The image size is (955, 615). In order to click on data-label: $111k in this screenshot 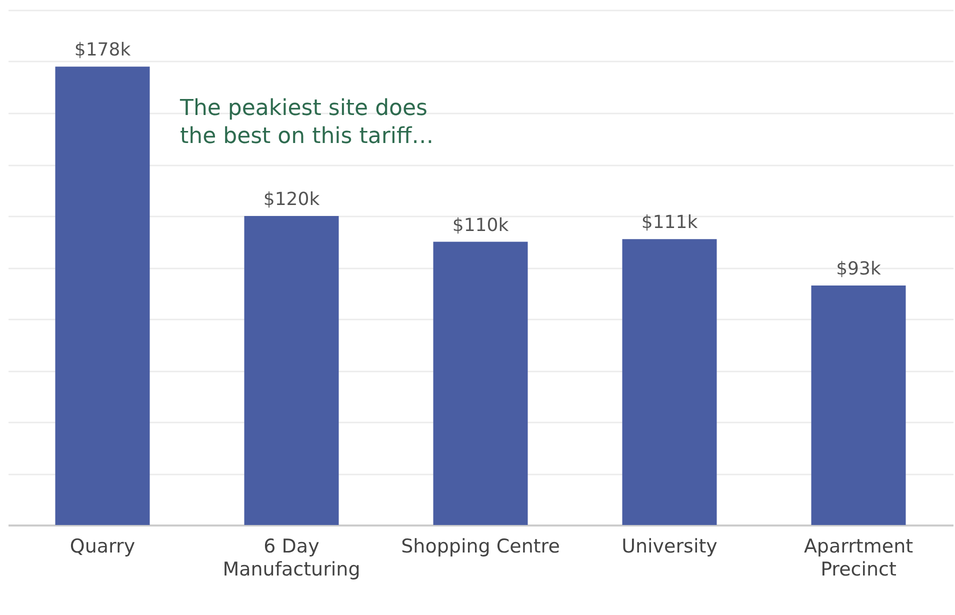, I will do `click(669, 223)`.